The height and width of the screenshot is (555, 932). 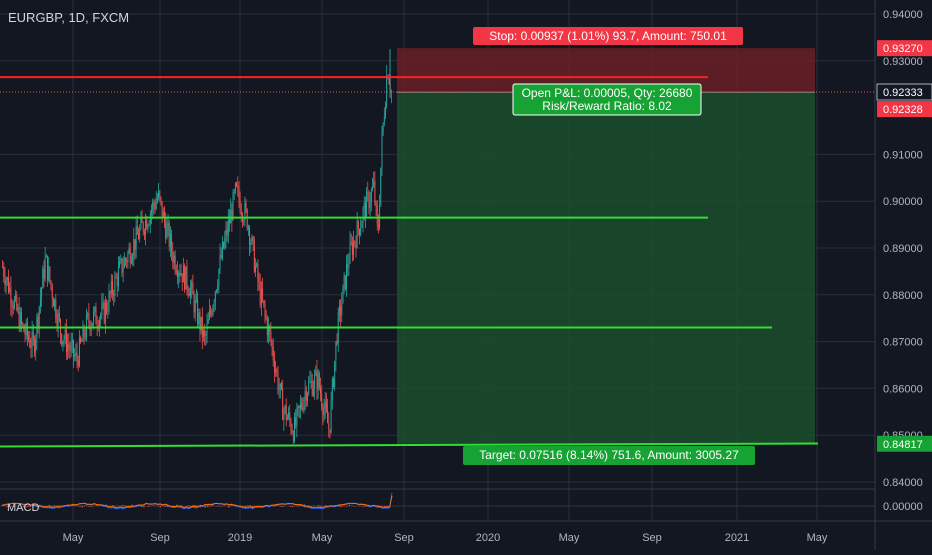 What do you see at coordinates (488, 538) in the screenshot?
I see `time-label: 2020` at bounding box center [488, 538].